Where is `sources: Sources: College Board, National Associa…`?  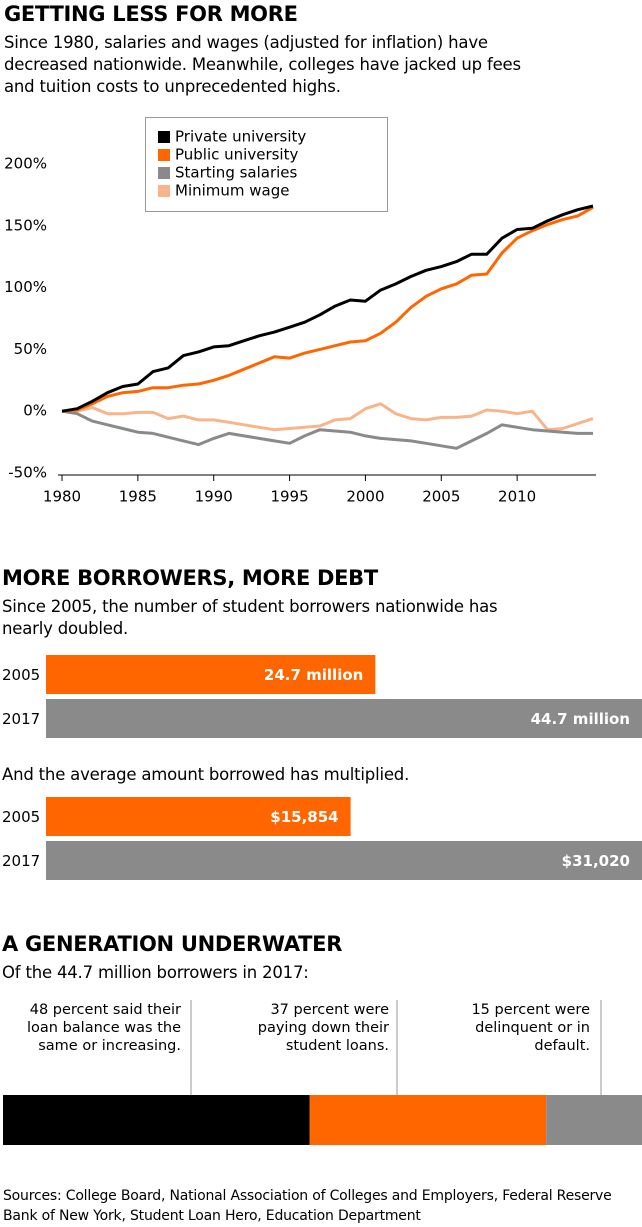 sources: Sources: College Board, National Associa… is located at coordinates (307, 1206).